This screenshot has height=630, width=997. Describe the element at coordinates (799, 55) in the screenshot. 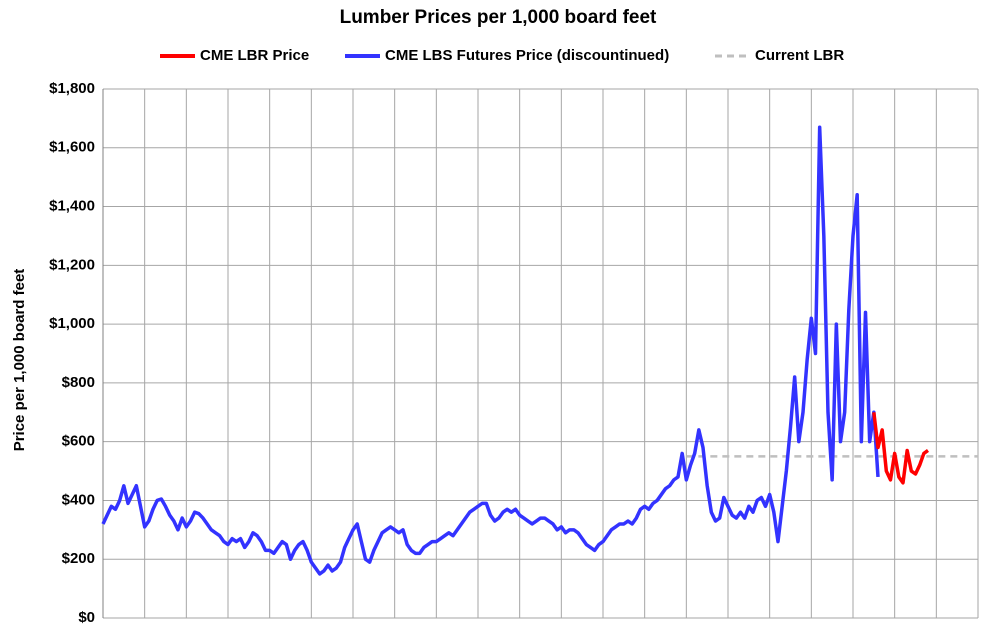

I see `legend-label: Current LBR` at that location.